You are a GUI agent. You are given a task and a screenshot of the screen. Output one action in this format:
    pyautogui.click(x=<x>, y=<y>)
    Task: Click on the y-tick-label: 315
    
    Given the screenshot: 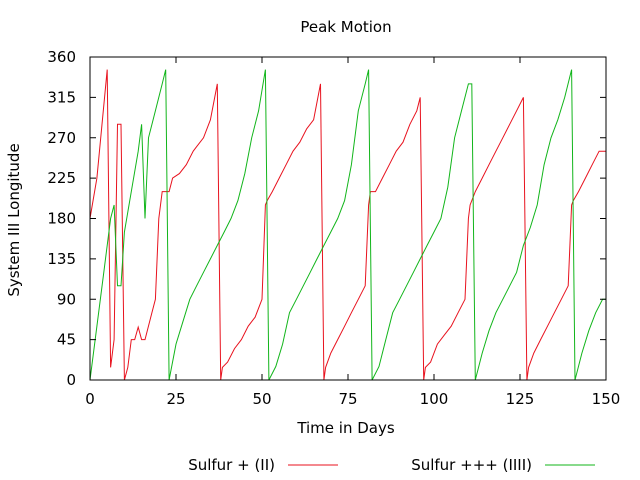 What is the action you would take?
    pyautogui.click(x=61, y=97)
    